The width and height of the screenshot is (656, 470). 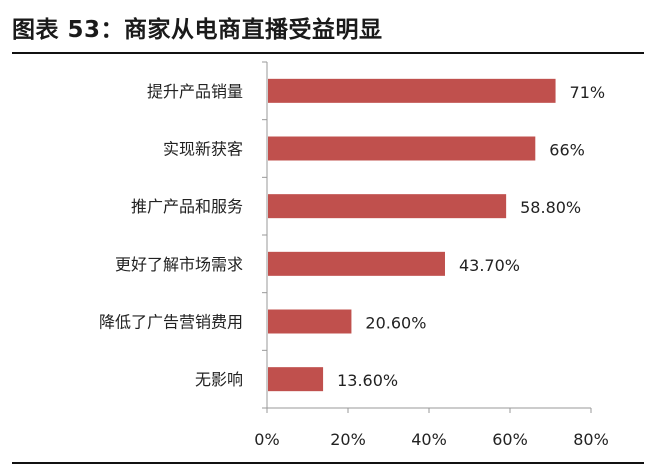 What do you see at coordinates (489, 265) in the screenshot?
I see `data-label: 43.70%` at bounding box center [489, 265].